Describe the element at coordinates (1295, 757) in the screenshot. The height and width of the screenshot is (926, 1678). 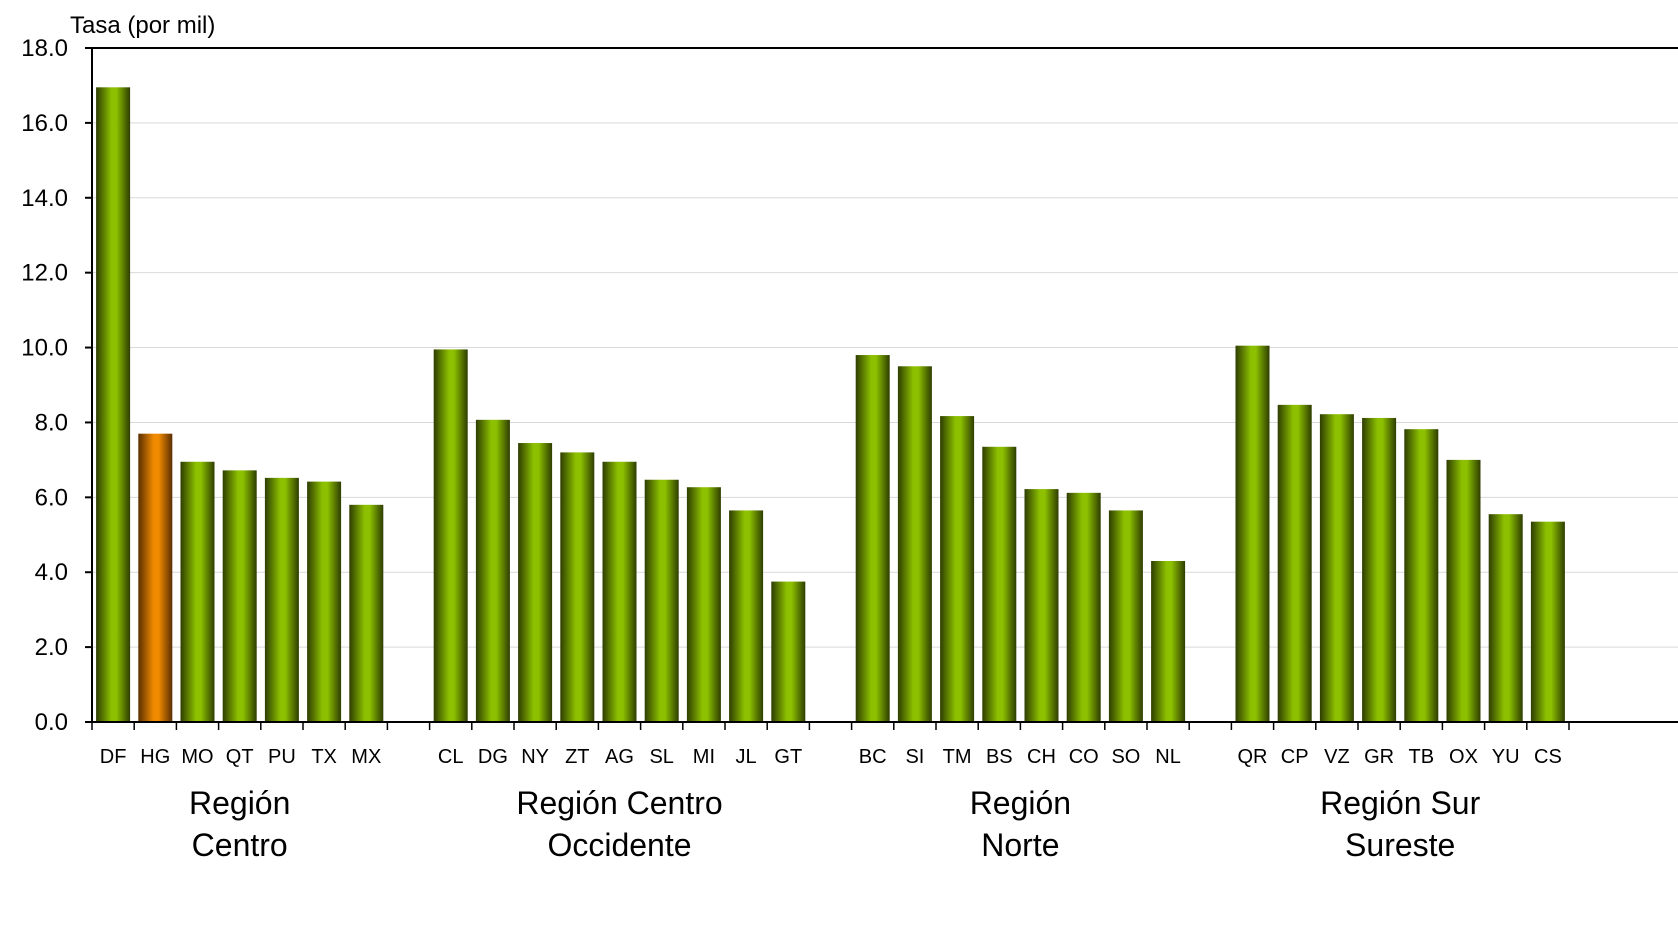
I see `x-tick-label: CP` at that location.